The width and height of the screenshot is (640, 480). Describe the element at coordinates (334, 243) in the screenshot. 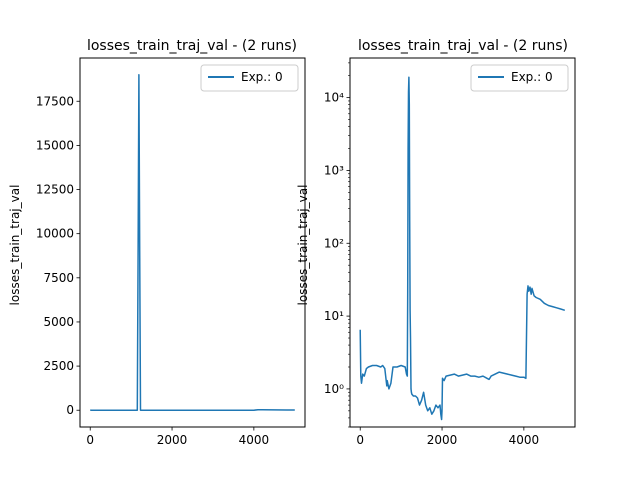

I see `y-tick-label: 10²` at that location.